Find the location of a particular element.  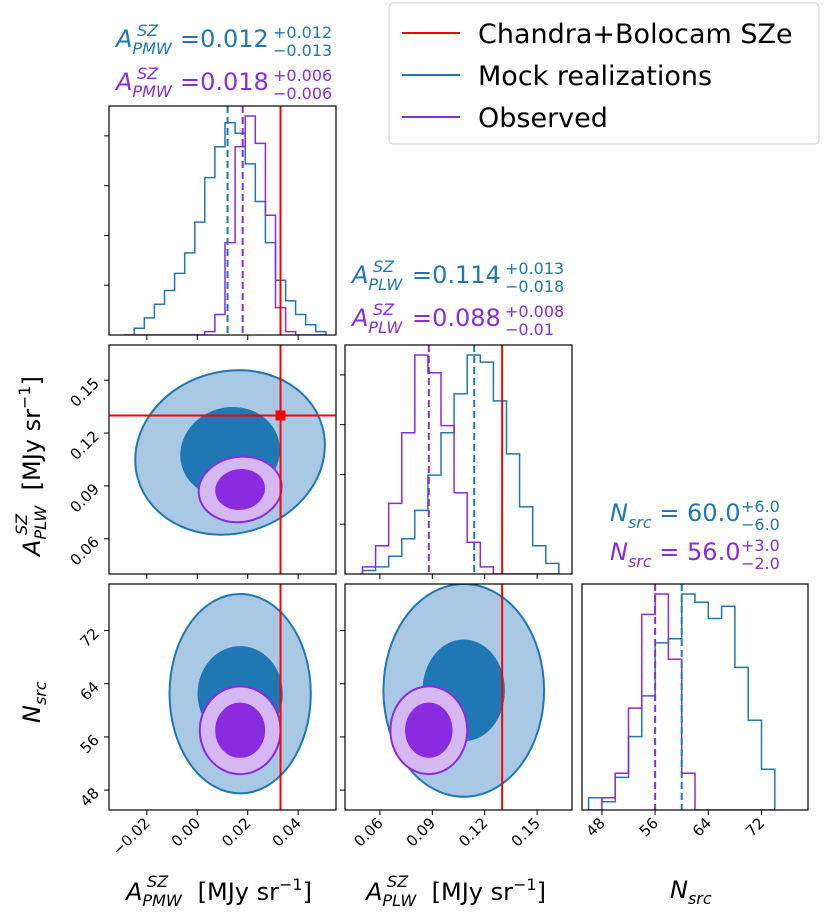

stat-nsrc-mock-sub: src is located at coordinates (640, 522).